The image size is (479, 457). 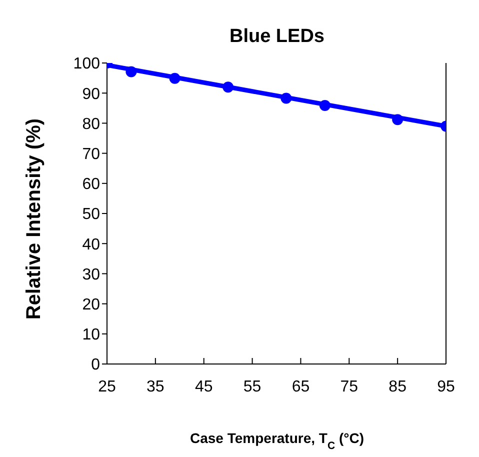 I want to click on y-tick-label: 20, so click(x=91, y=305).